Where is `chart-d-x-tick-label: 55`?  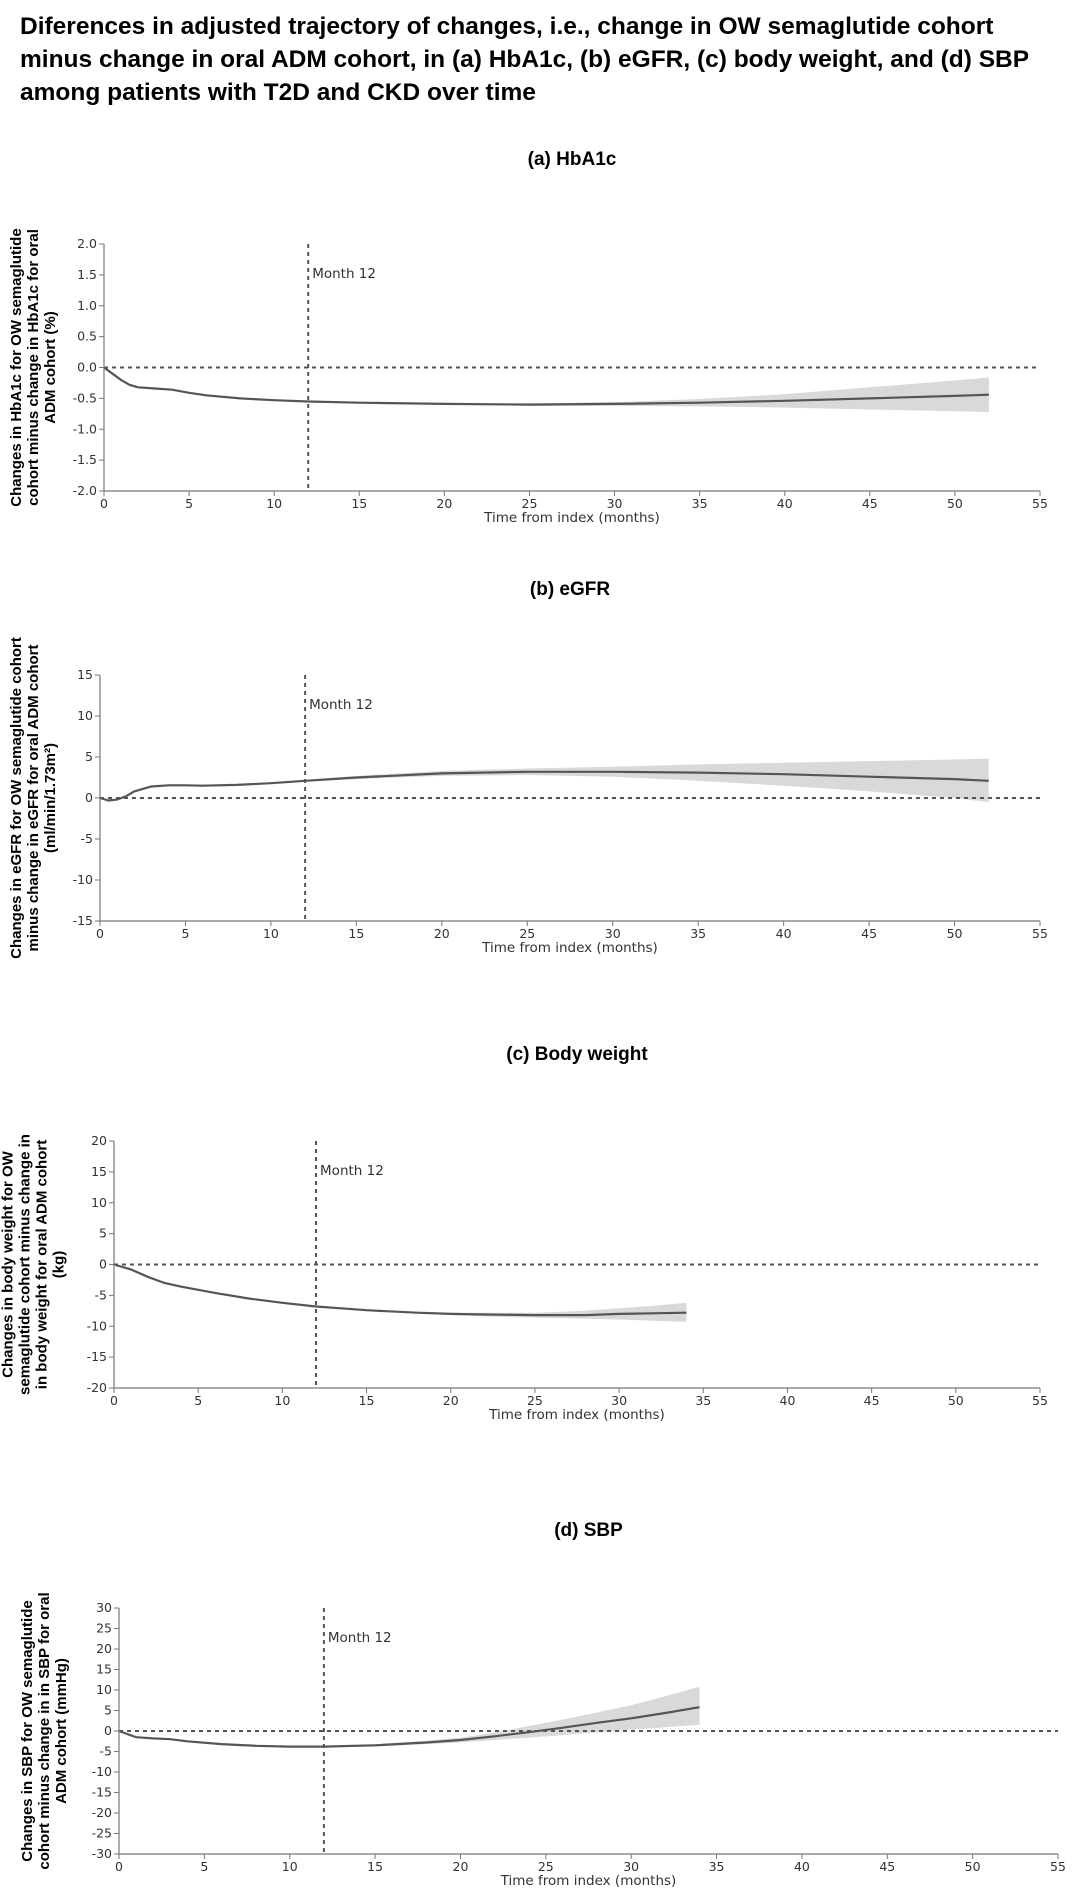
chart-d-x-tick-label: 55 is located at coordinates (1058, 1866).